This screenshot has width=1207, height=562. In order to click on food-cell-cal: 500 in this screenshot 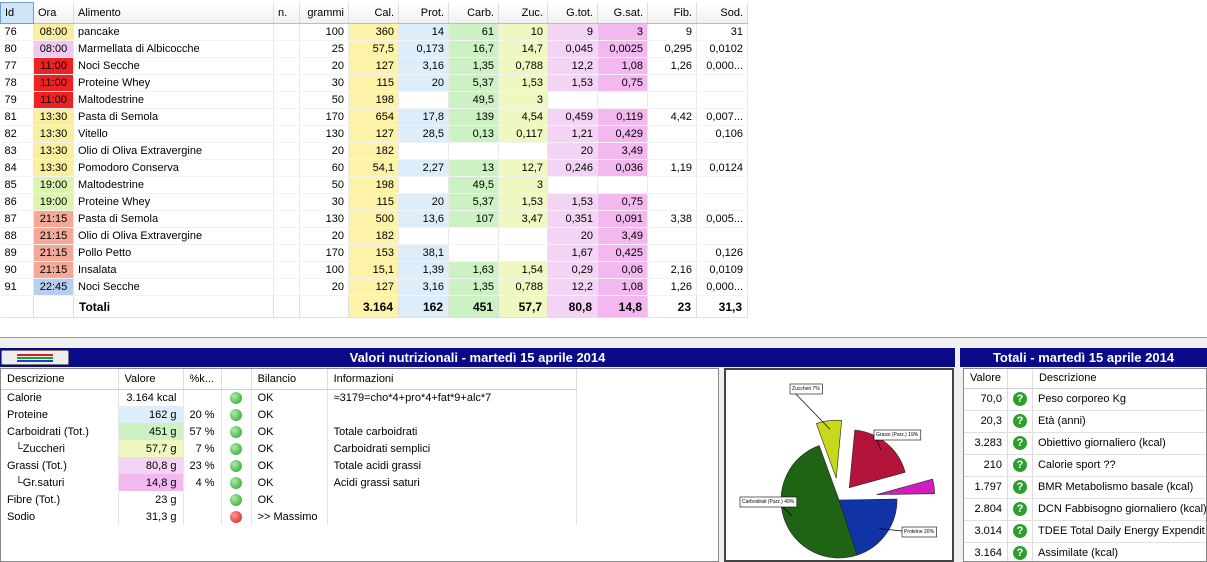, I will do `click(373, 219)`.